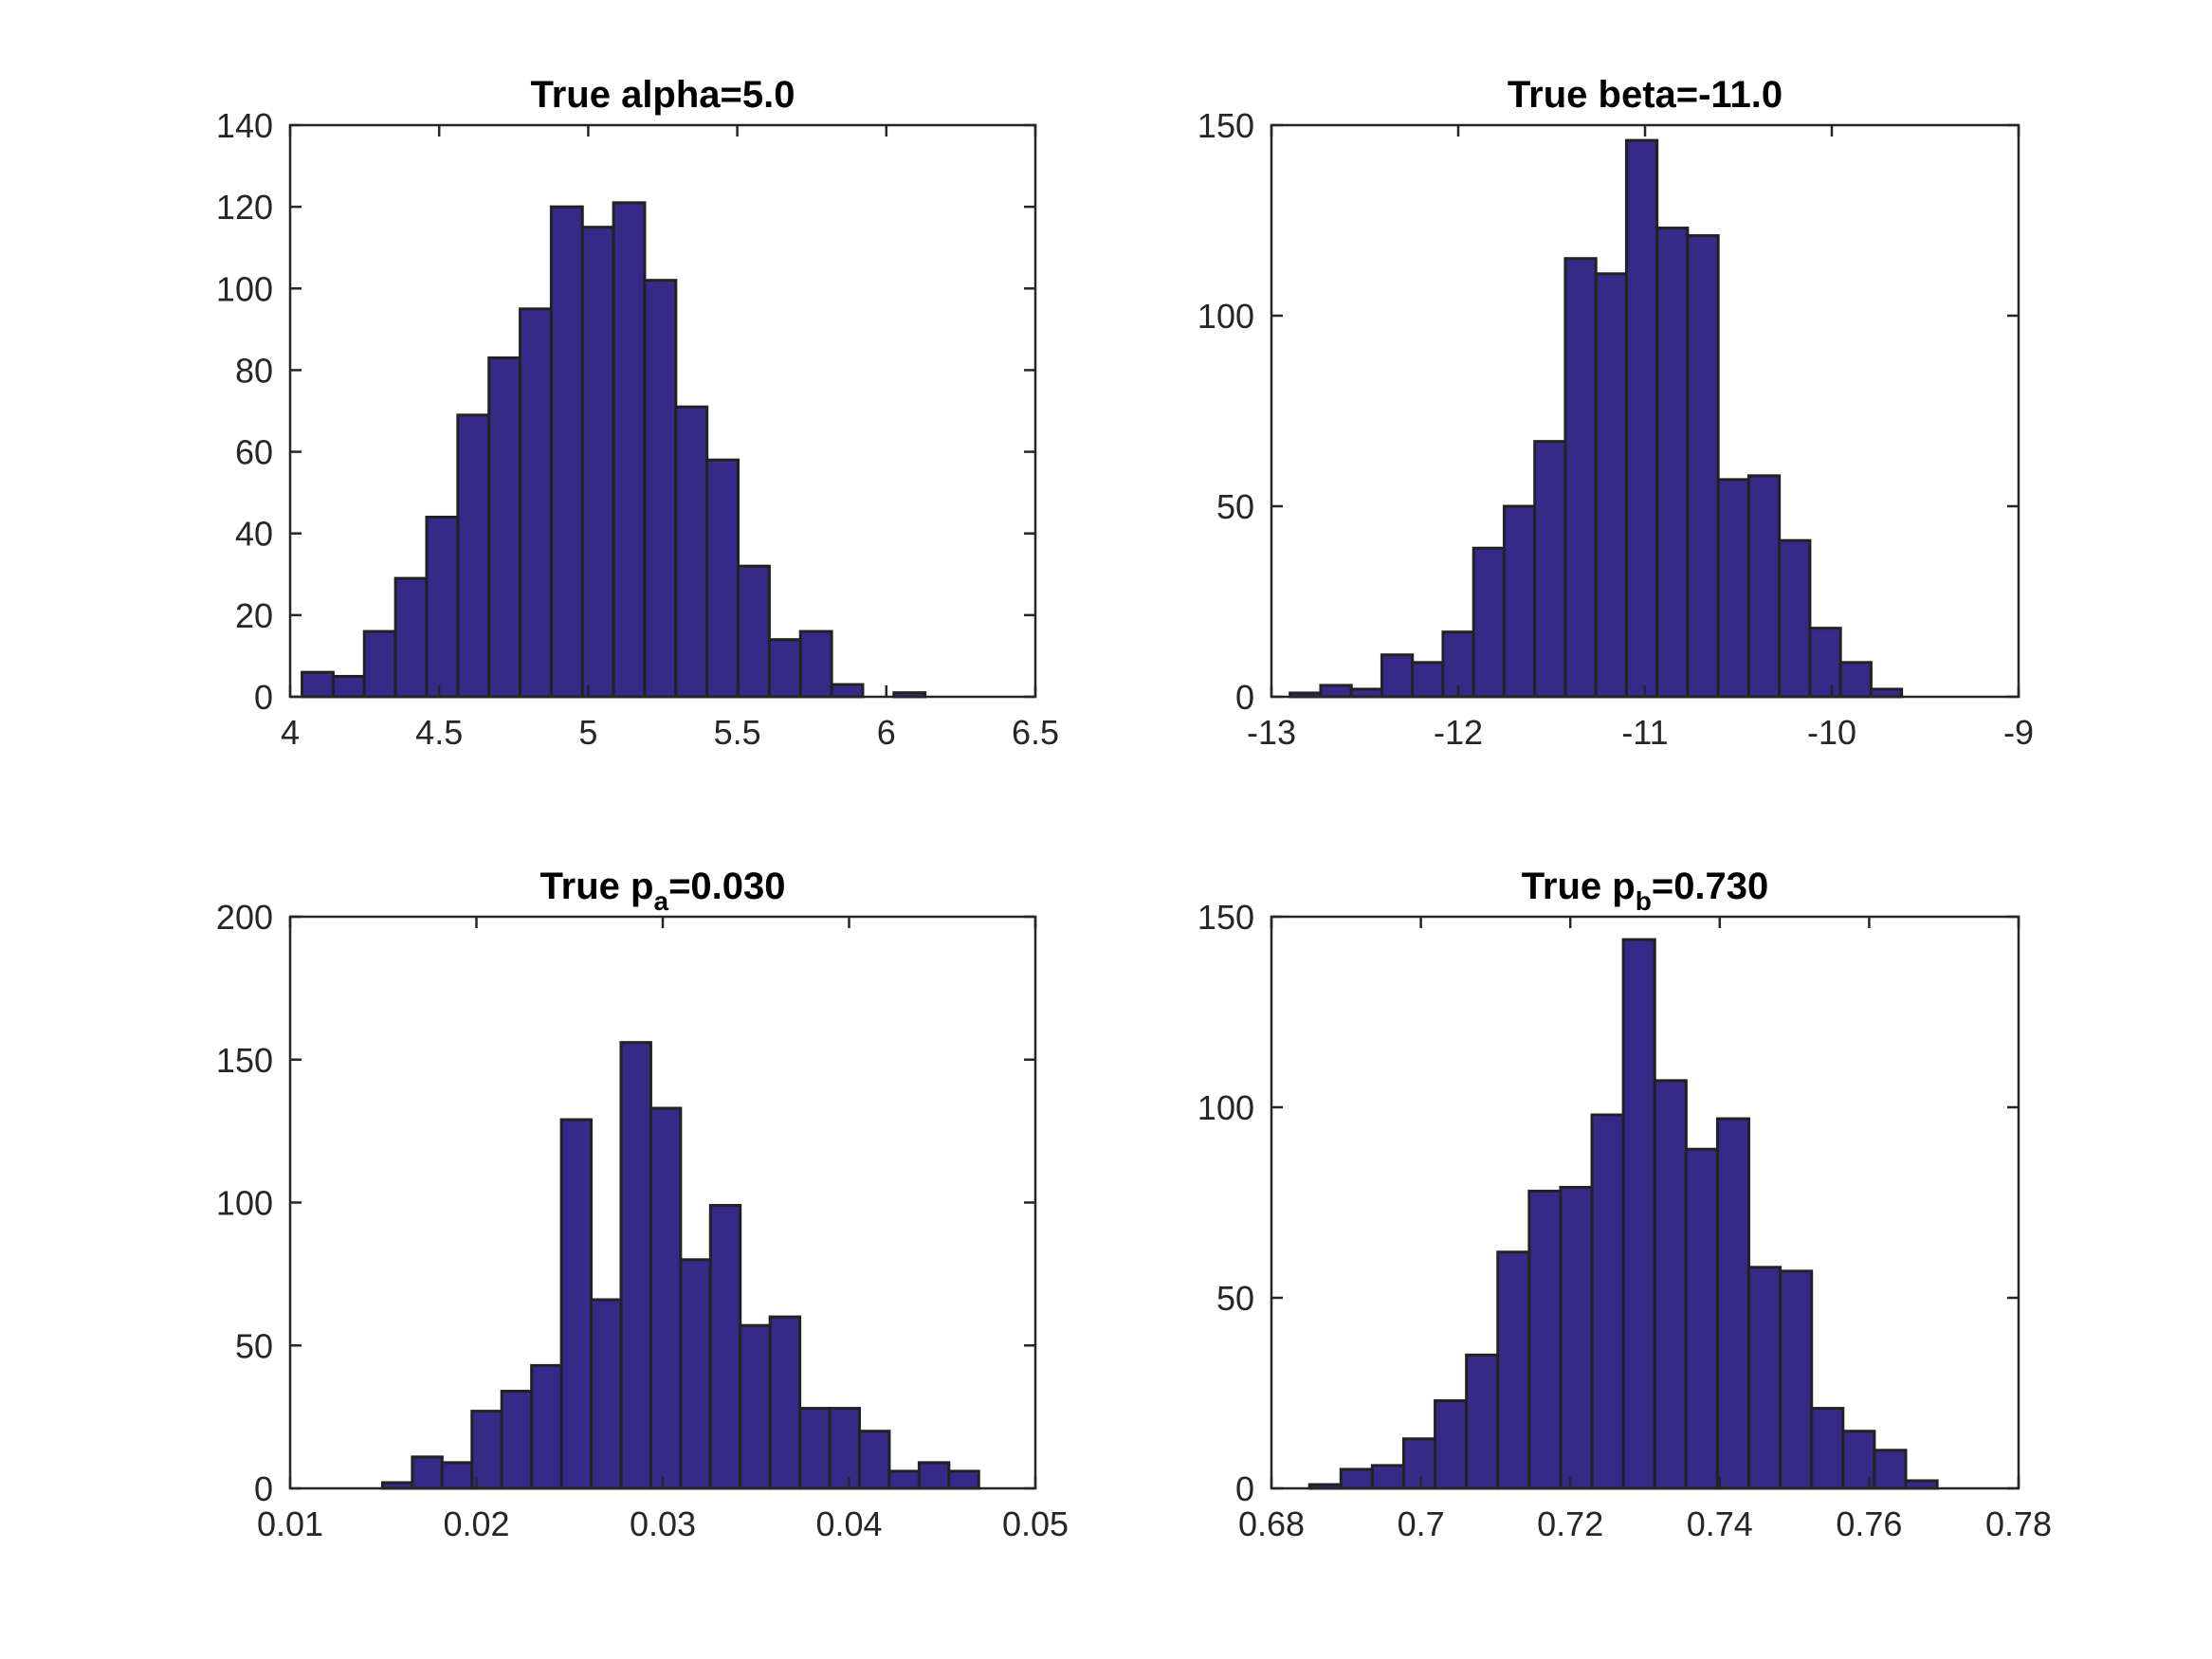 The width and height of the screenshot is (2212, 1659). What do you see at coordinates (439, 732) in the screenshot?
I see `x-tick-label: 4.5` at bounding box center [439, 732].